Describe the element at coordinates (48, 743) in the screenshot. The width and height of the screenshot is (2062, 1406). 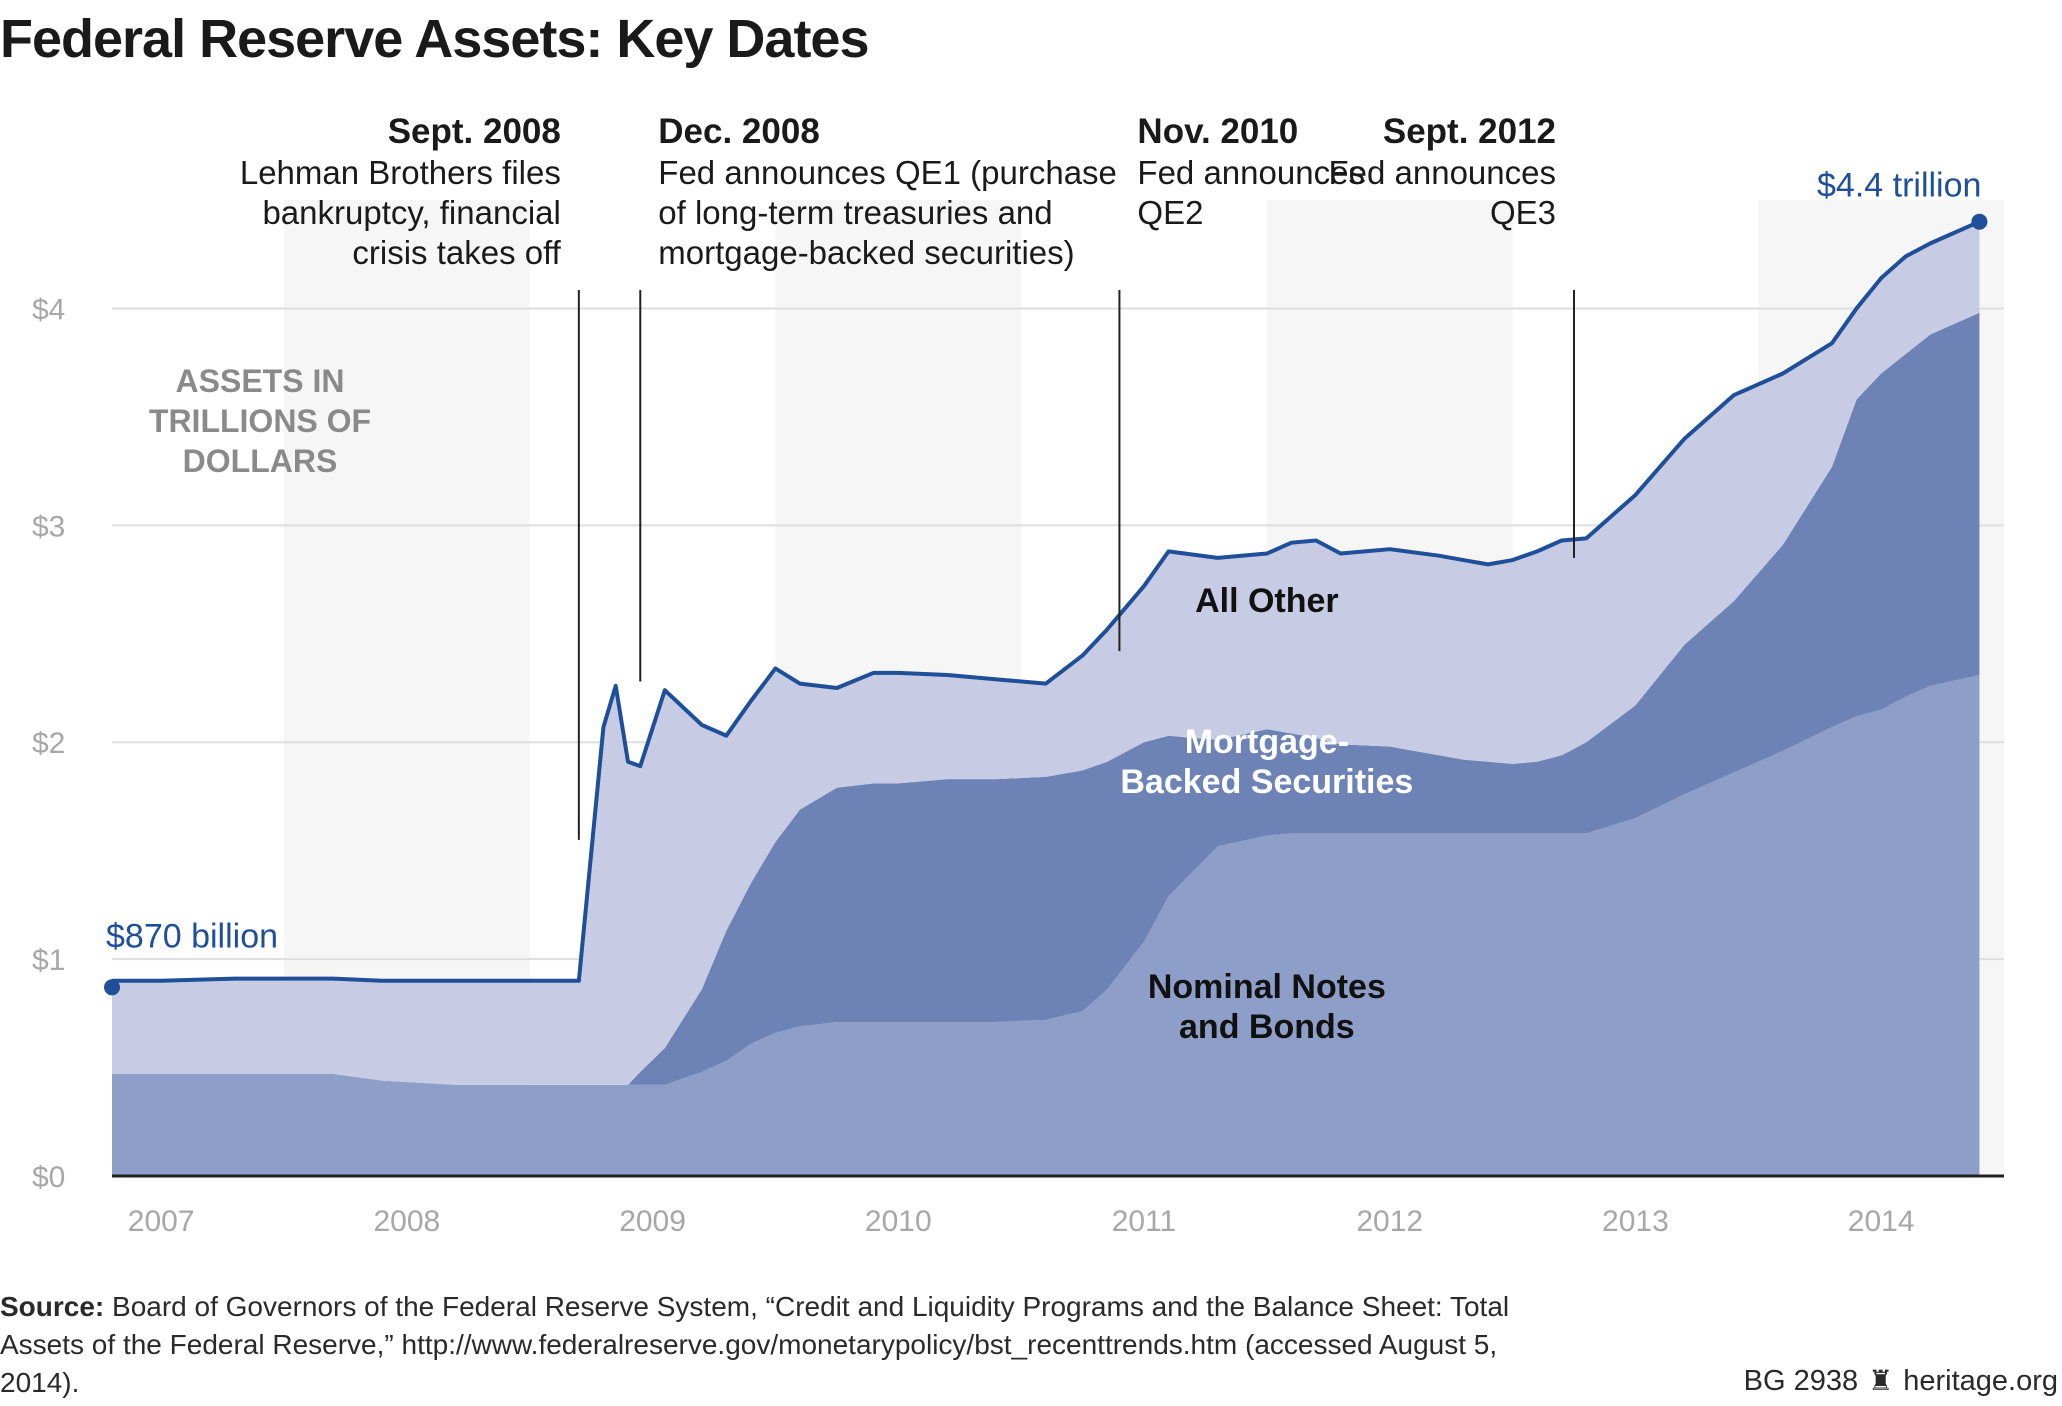
I see `y-tick-label: $2` at that location.